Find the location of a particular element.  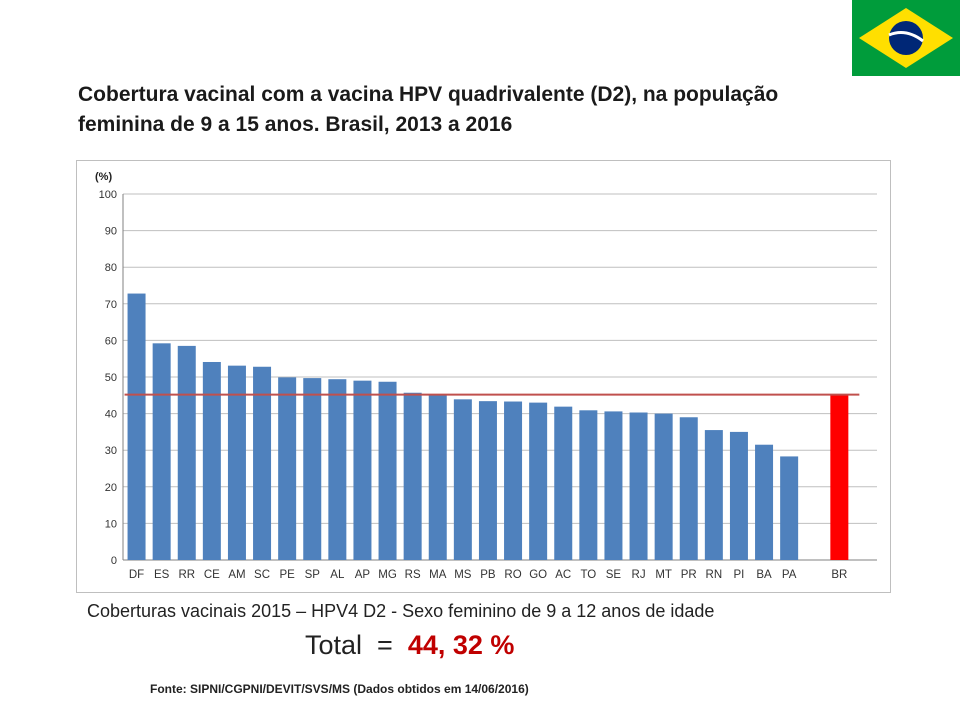

y-tick-label: 20 is located at coordinates (111, 488).